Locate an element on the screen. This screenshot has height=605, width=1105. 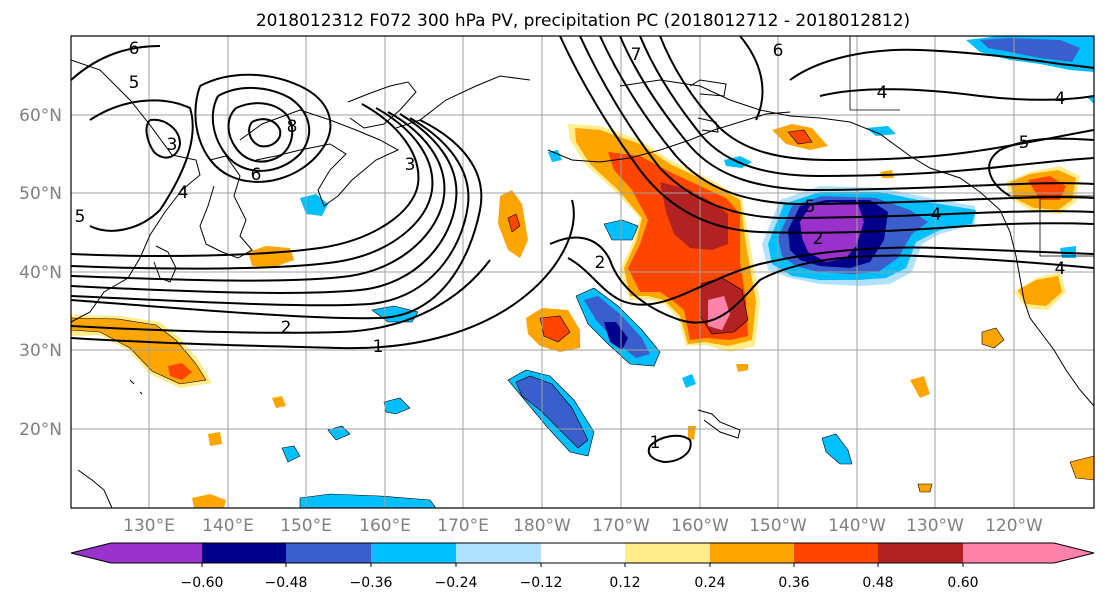
contour-label: 8 is located at coordinates (292, 127).